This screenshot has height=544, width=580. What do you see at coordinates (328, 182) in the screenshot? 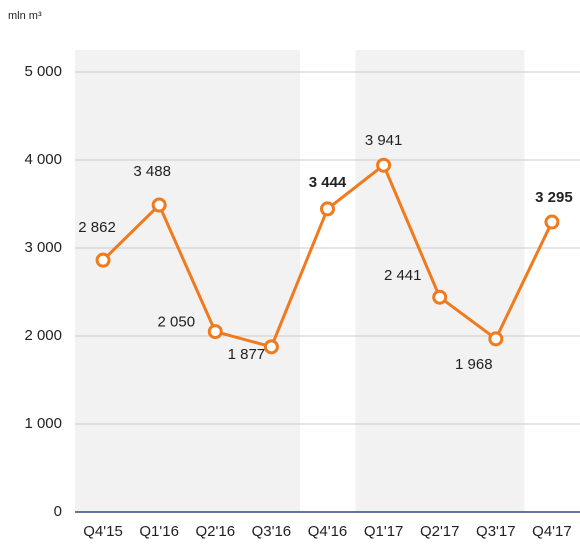
I see `data-label: 3 444` at bounding box center [328, 182].